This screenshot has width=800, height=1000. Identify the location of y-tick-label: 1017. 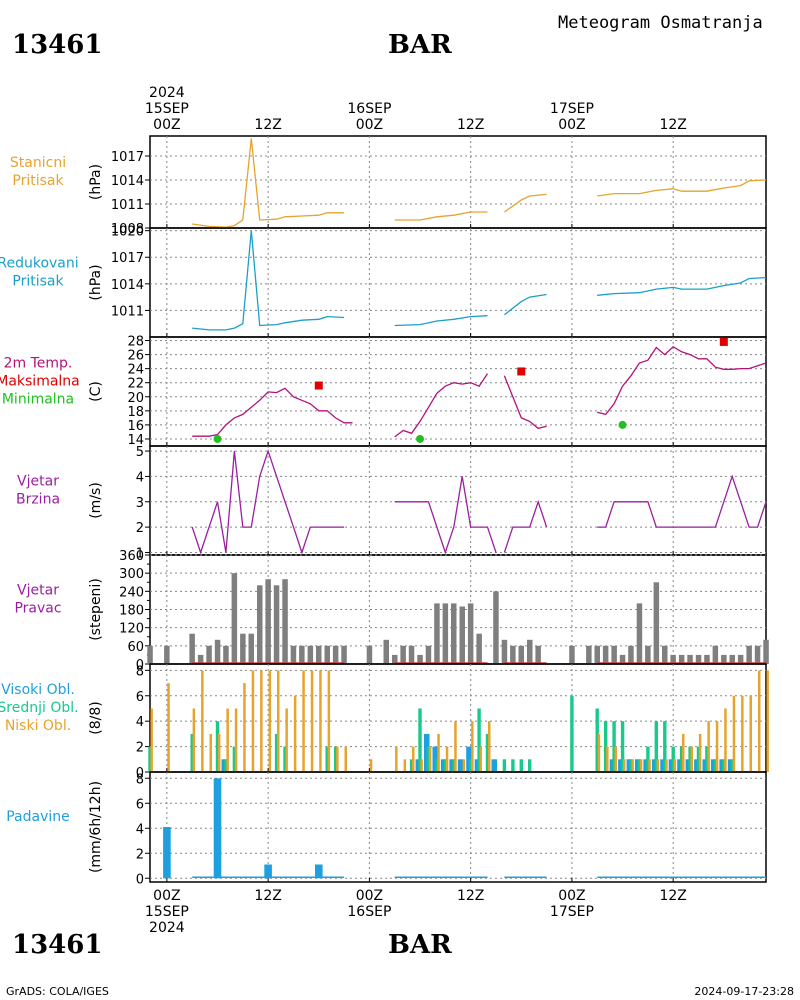
(127, 258).